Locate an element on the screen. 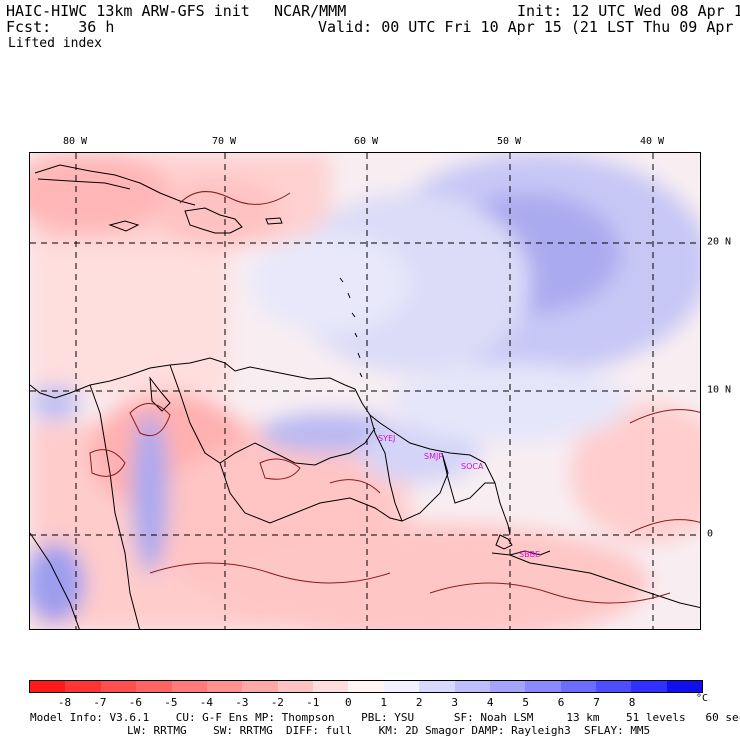 The height and width of the screenshot is (740, 740). colorbar-tick-label: -5 is located at coordinates (171, 702).